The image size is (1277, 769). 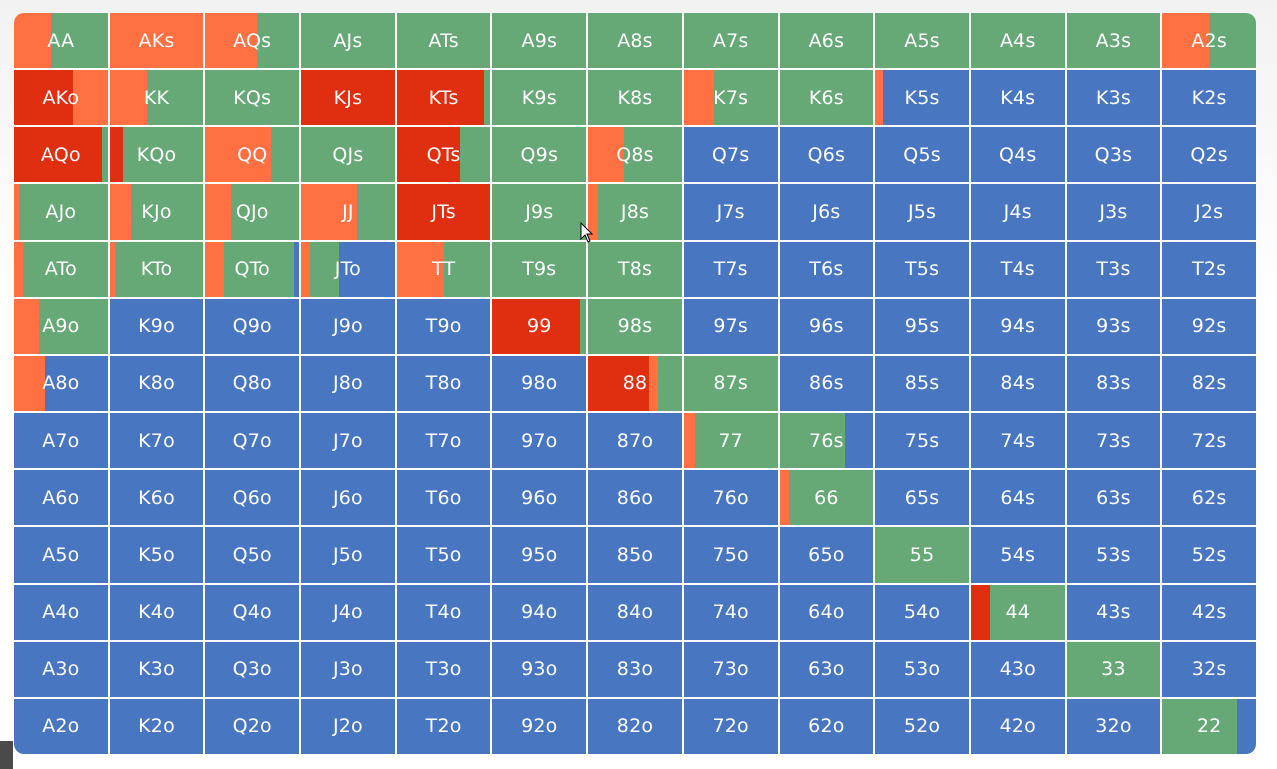 What do you see at coordinates (252, 669) in the screenshot?
I see `hand-cell: Q3o` at bounding box center [252, 669].